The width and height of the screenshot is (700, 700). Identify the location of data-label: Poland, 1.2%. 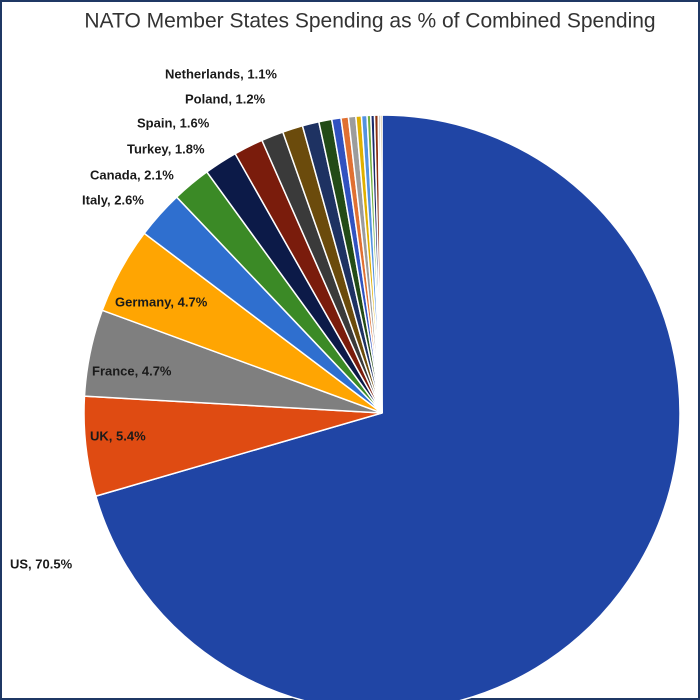
(225, 98).